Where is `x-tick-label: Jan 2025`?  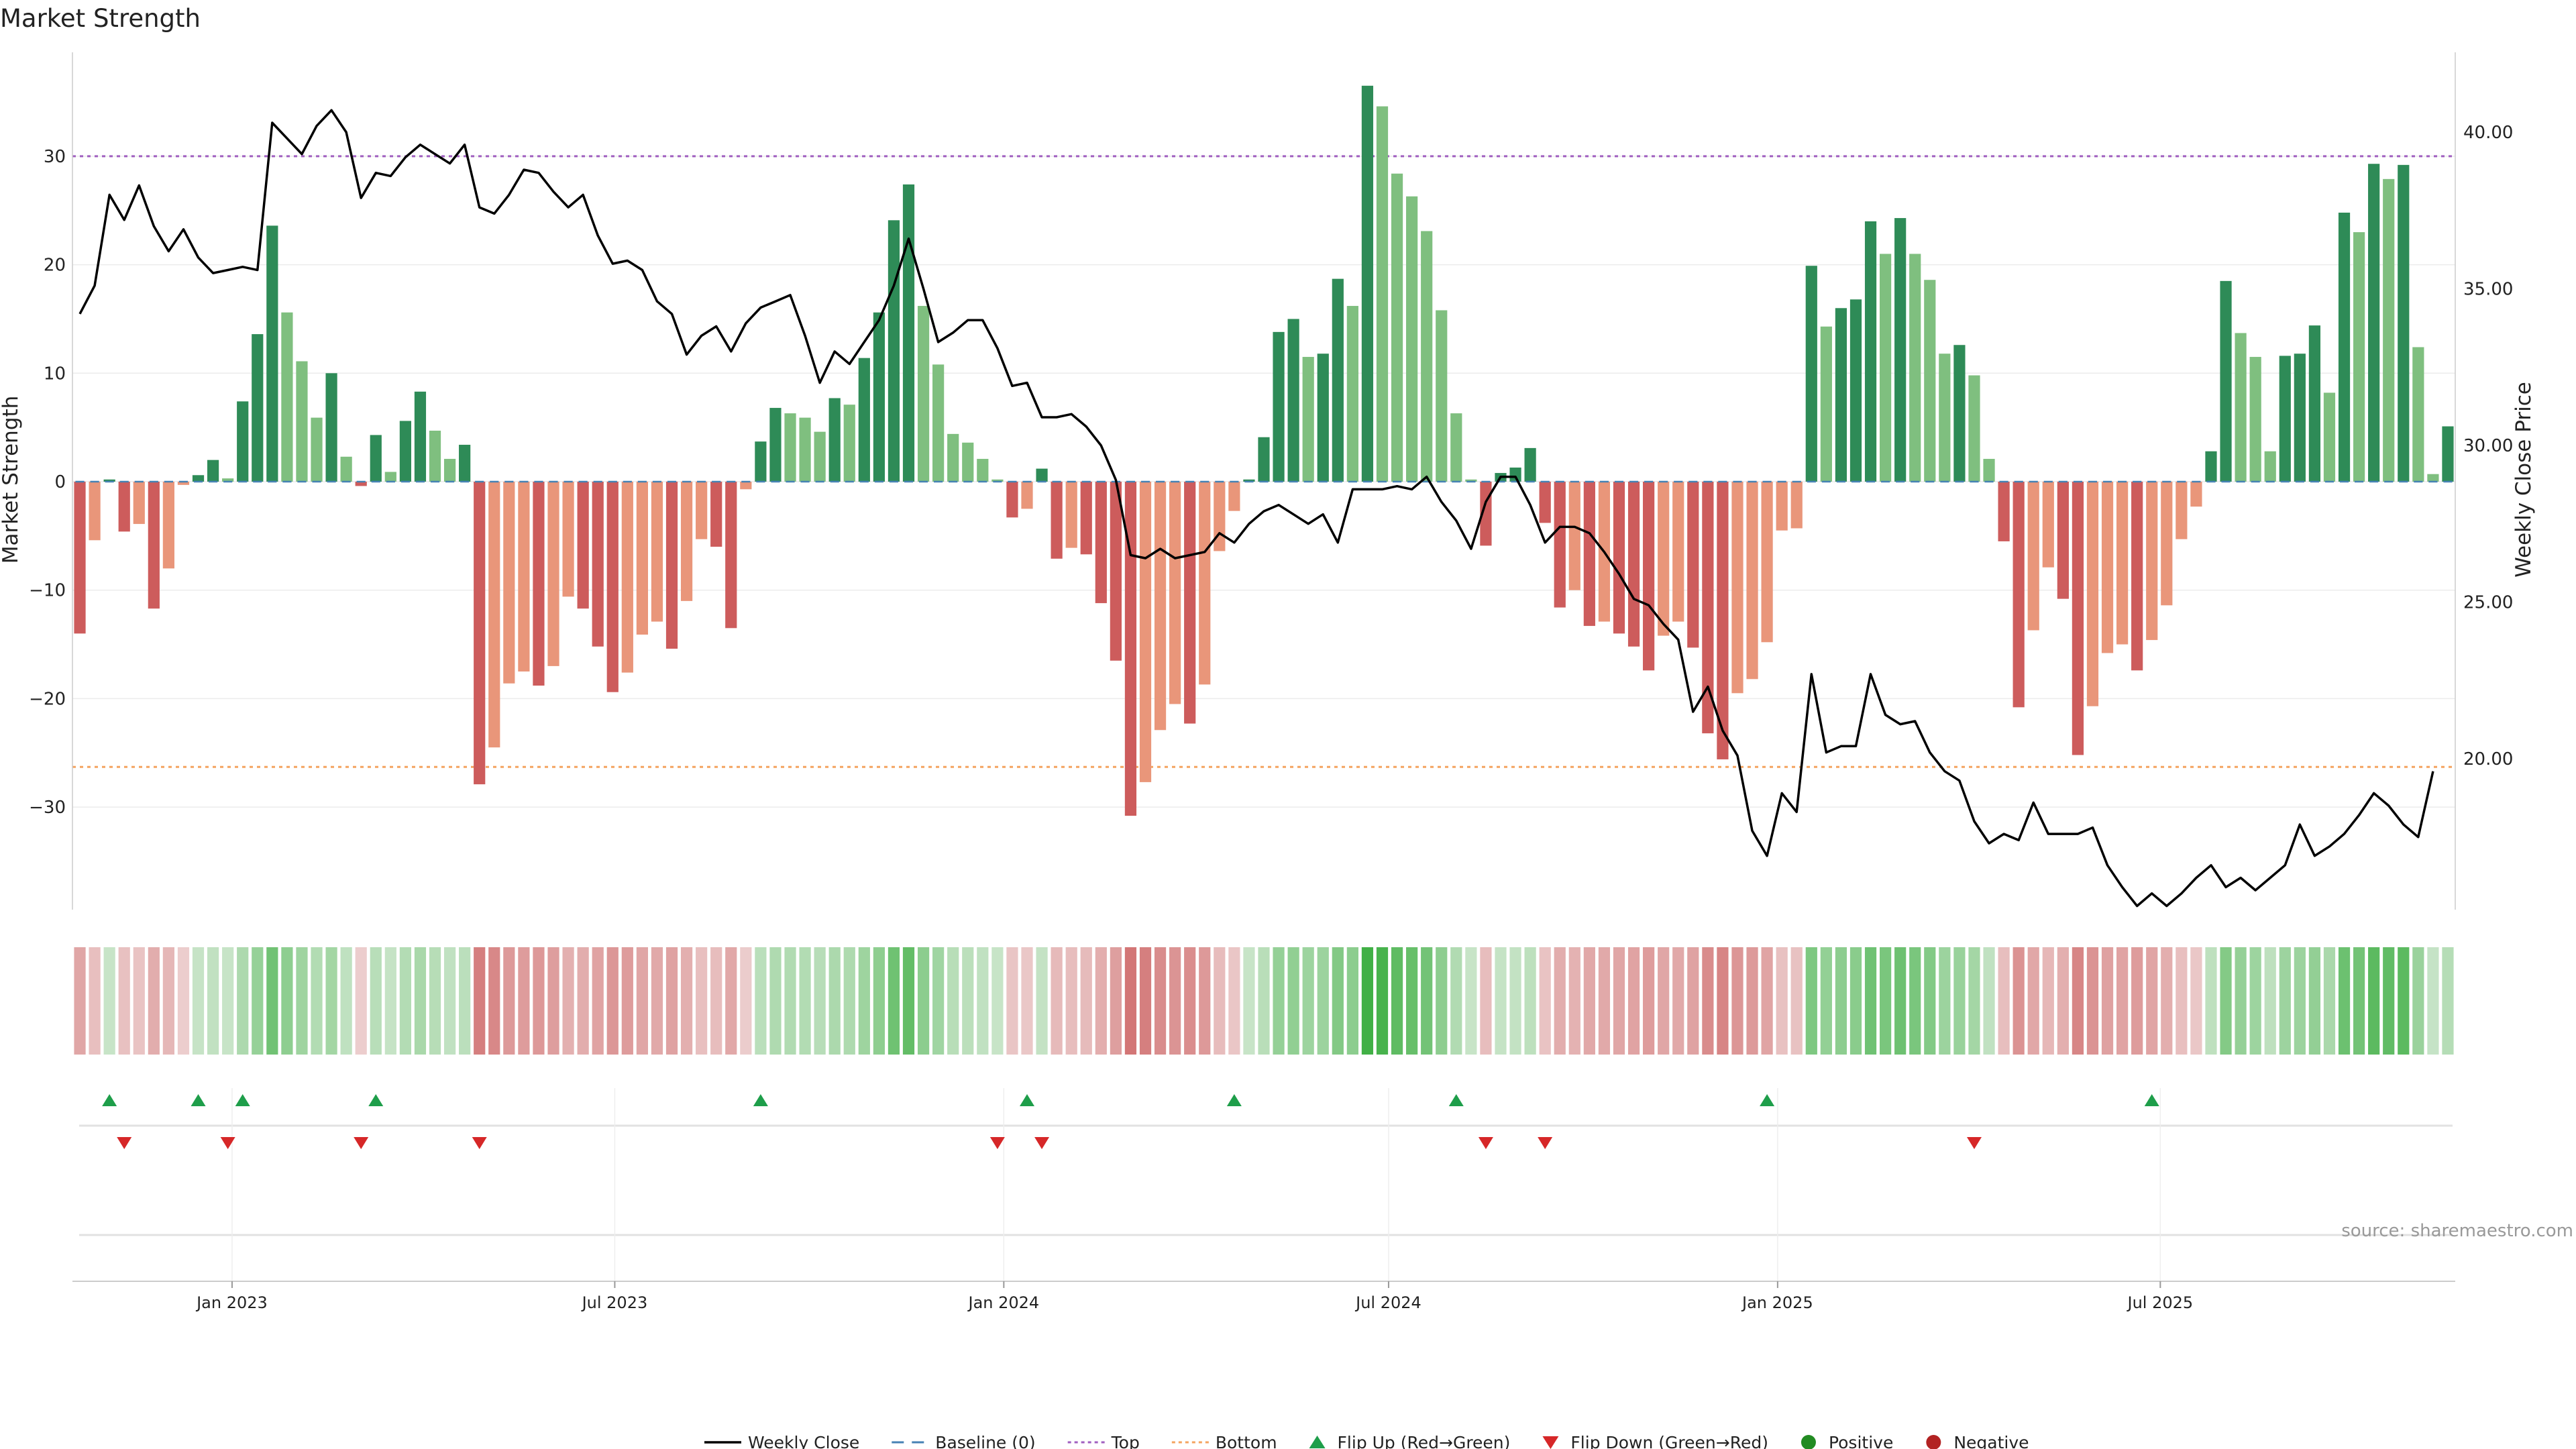 x-tick-label: Jan 2025 is located at coordinates (1777, 1302).